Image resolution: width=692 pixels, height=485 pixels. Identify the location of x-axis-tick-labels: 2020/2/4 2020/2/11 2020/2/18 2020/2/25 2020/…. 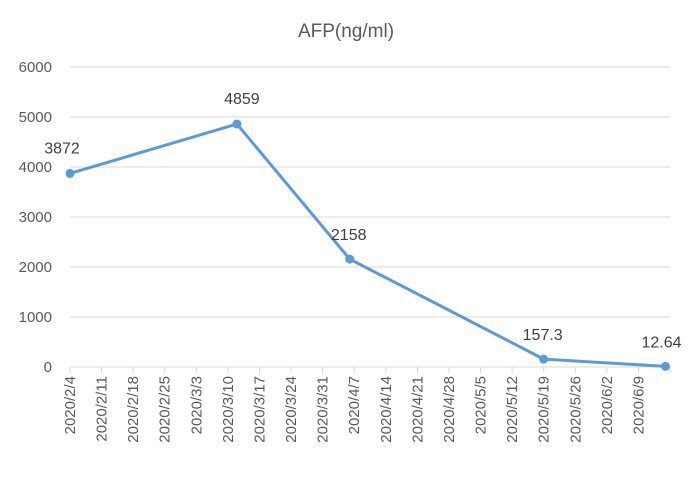
(366, 405).